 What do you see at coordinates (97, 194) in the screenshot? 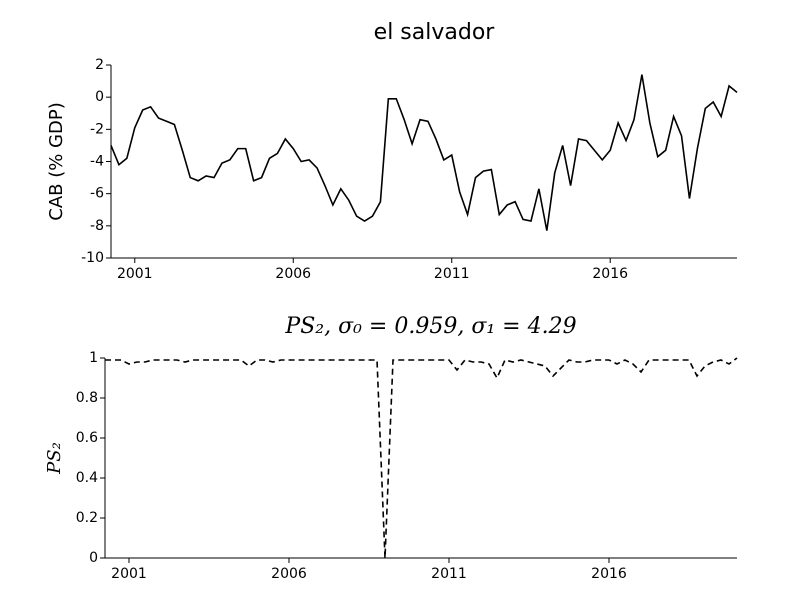
I see `y-tick-label: -6` at bounding box center [97, 194].